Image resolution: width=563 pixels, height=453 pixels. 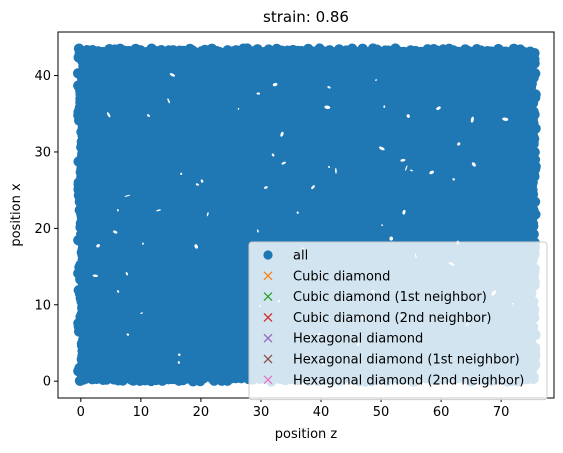 I want to click on legend-label: Hexagonal diamond (2nd neighbor), so click(x=408, y=380).